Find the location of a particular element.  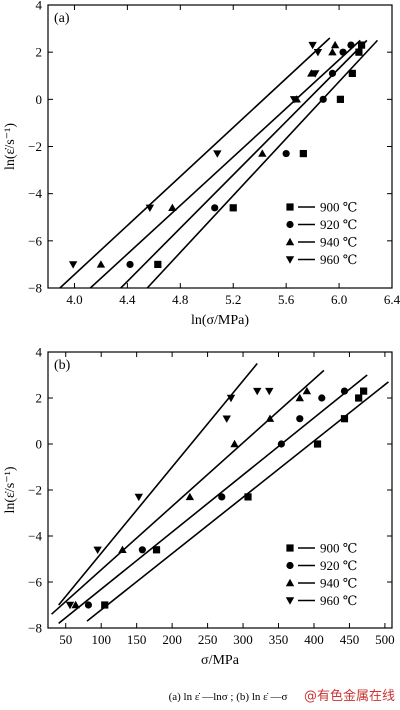

watermark: @有色金属在线 is located at coordinates (349, 696).